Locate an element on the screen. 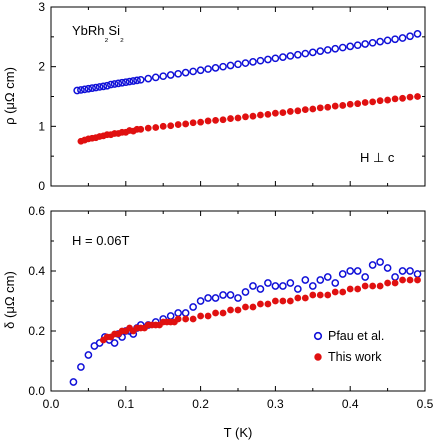 This screenshot has height=442, width=436. x-tick-label: 0.1 is located at coordinates (125, 404).